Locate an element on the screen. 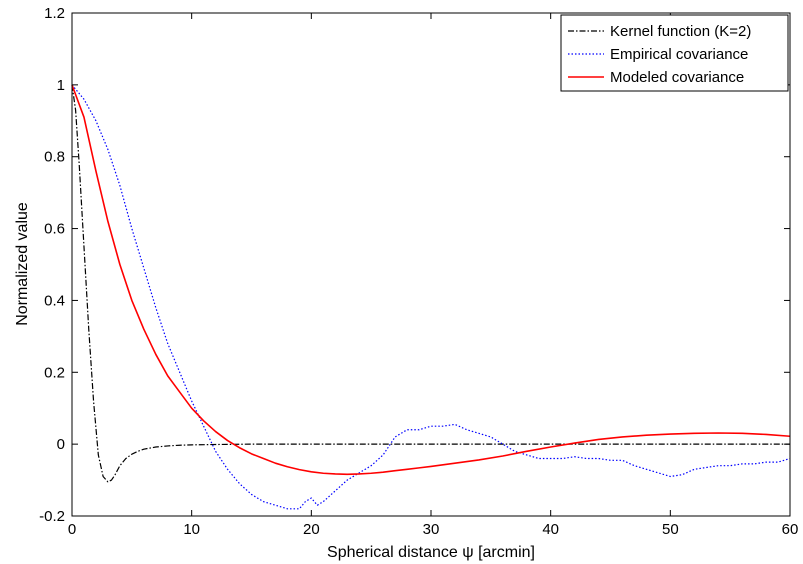 The image size is (803, 564). legend-label-modeled: Modeled covariance is located at coordinates (677, 77).